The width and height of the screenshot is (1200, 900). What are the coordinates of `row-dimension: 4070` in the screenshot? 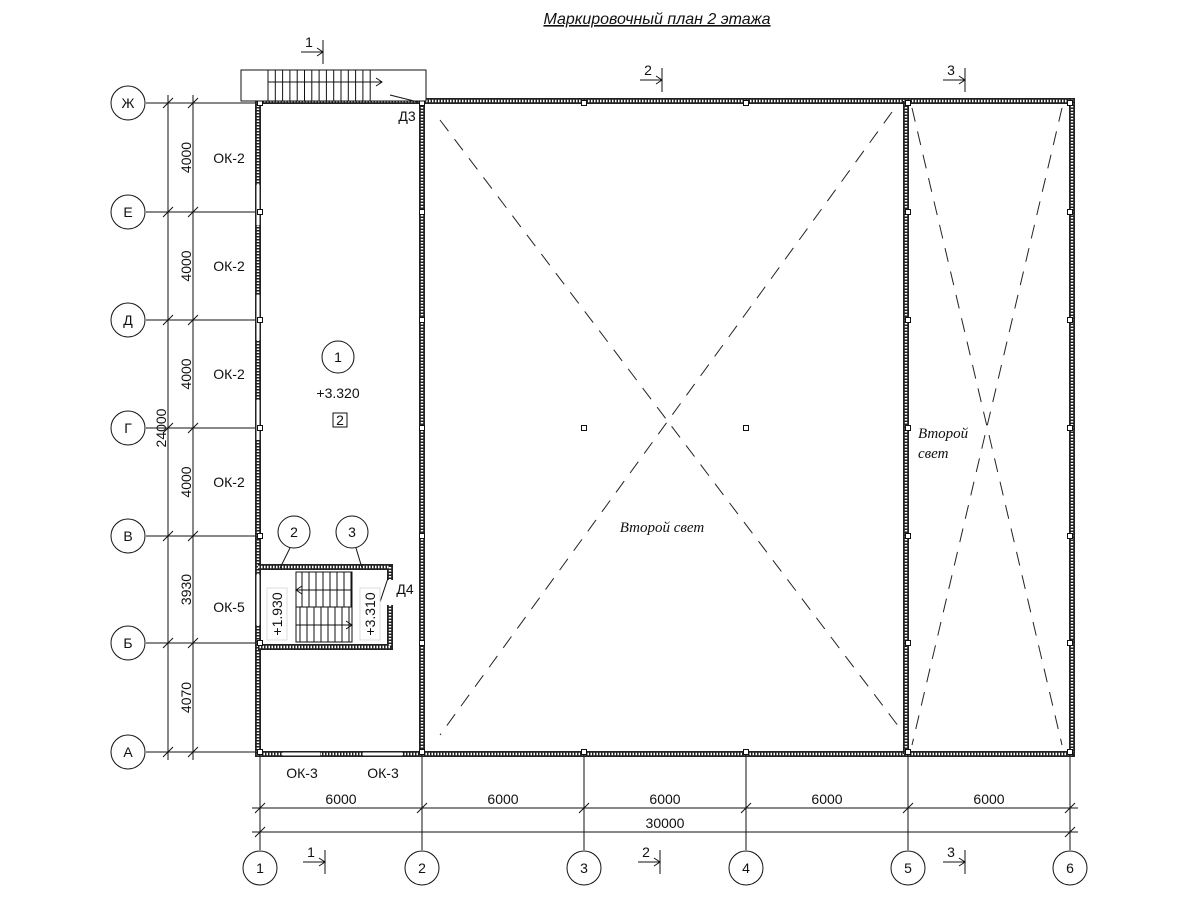 It's located at (186, 697).